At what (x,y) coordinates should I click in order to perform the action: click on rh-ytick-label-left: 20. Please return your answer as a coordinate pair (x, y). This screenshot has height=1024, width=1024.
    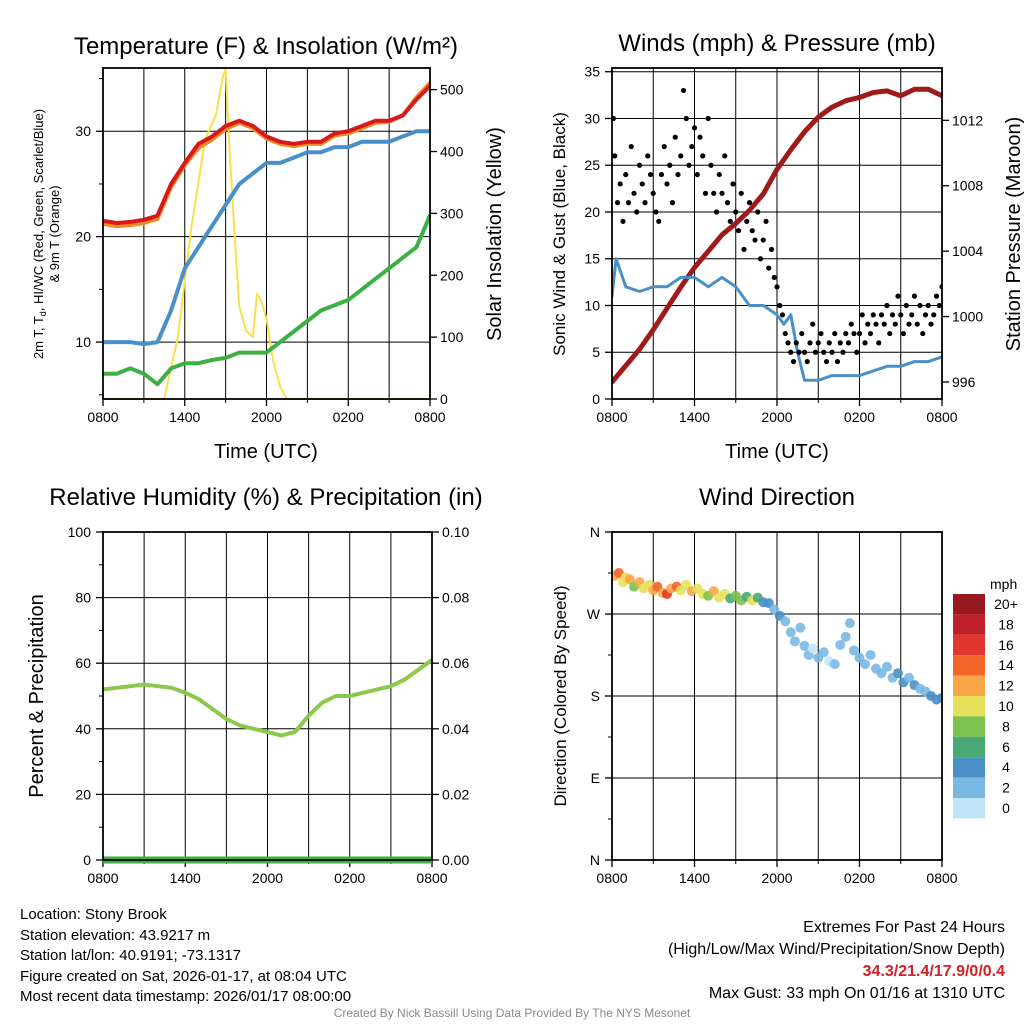
    Looking at the image, I should click on (83, 794).